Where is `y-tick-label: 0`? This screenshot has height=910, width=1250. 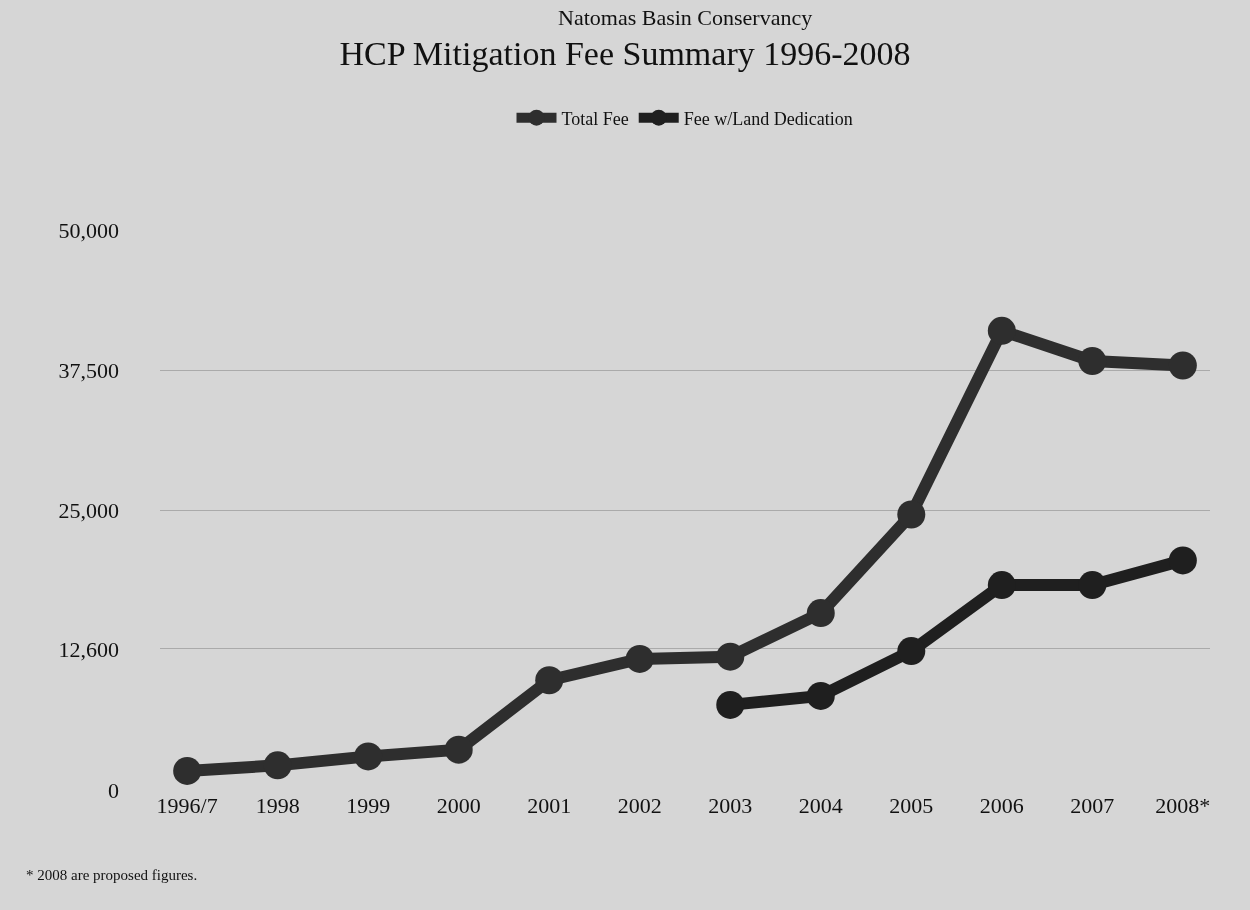 y-tick-label: 0 is located at coordinates (113, 790).